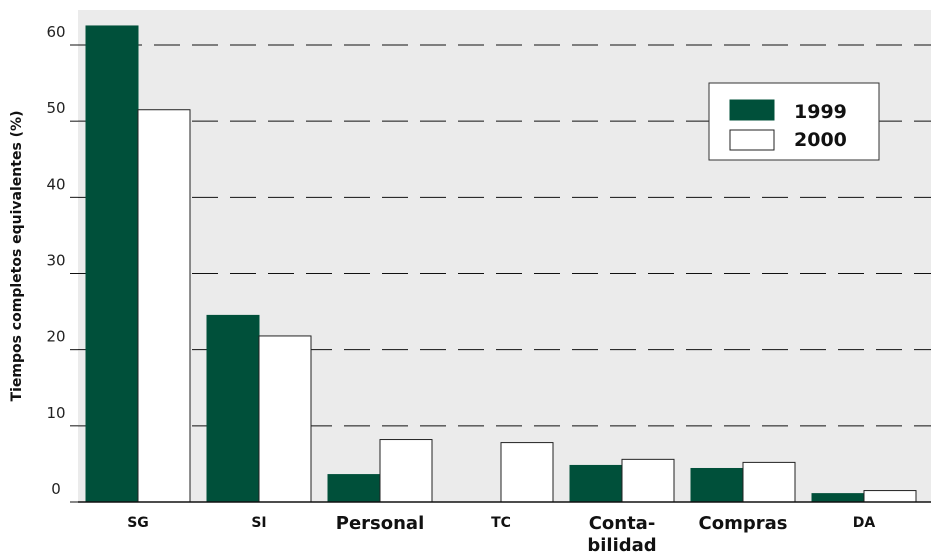  Describe the element at coordinates (56, 489) in the screenshot. I see `y-tick-label: 0` at that location.